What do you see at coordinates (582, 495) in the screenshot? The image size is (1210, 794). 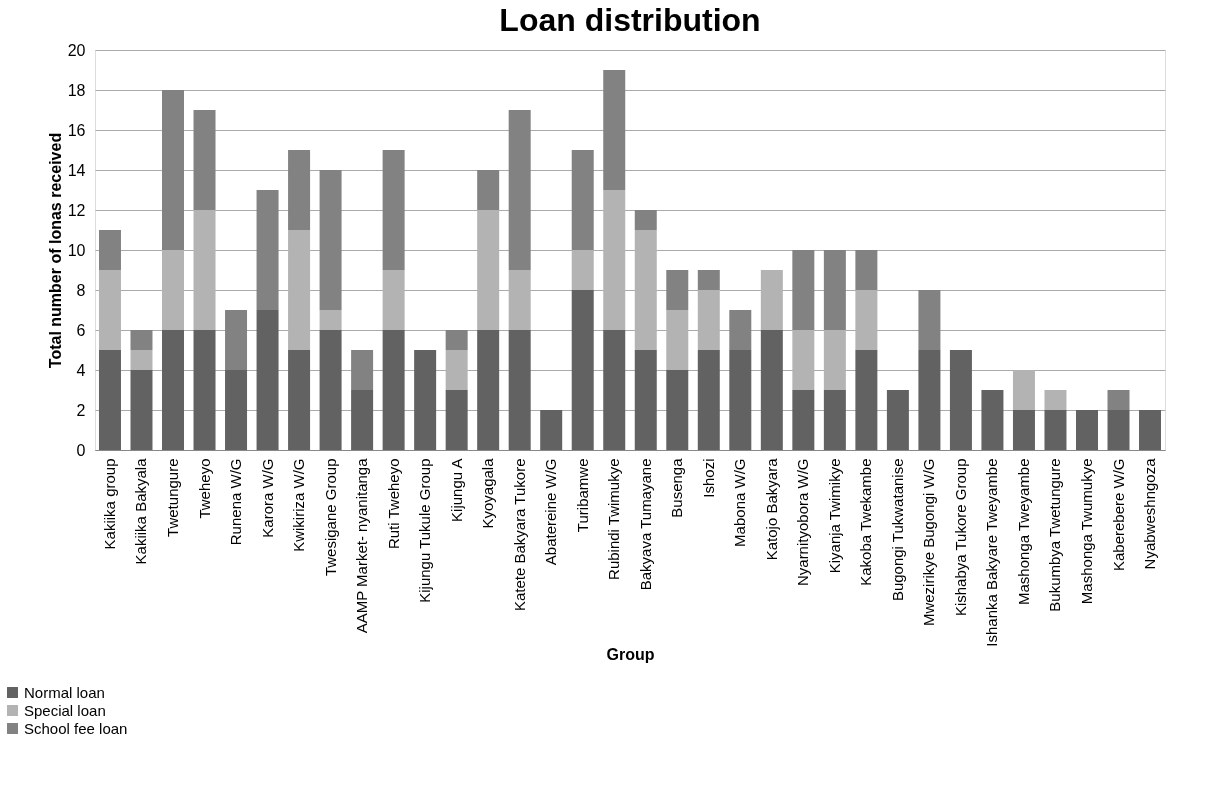 I see `x-tick-label: Turibamwe` at bounding box center [582, 495].